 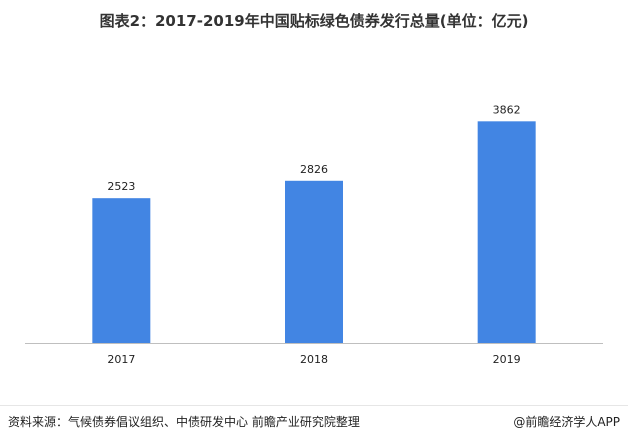 I want to click on data-label-2017: 2523, so click(x=121, y=186).